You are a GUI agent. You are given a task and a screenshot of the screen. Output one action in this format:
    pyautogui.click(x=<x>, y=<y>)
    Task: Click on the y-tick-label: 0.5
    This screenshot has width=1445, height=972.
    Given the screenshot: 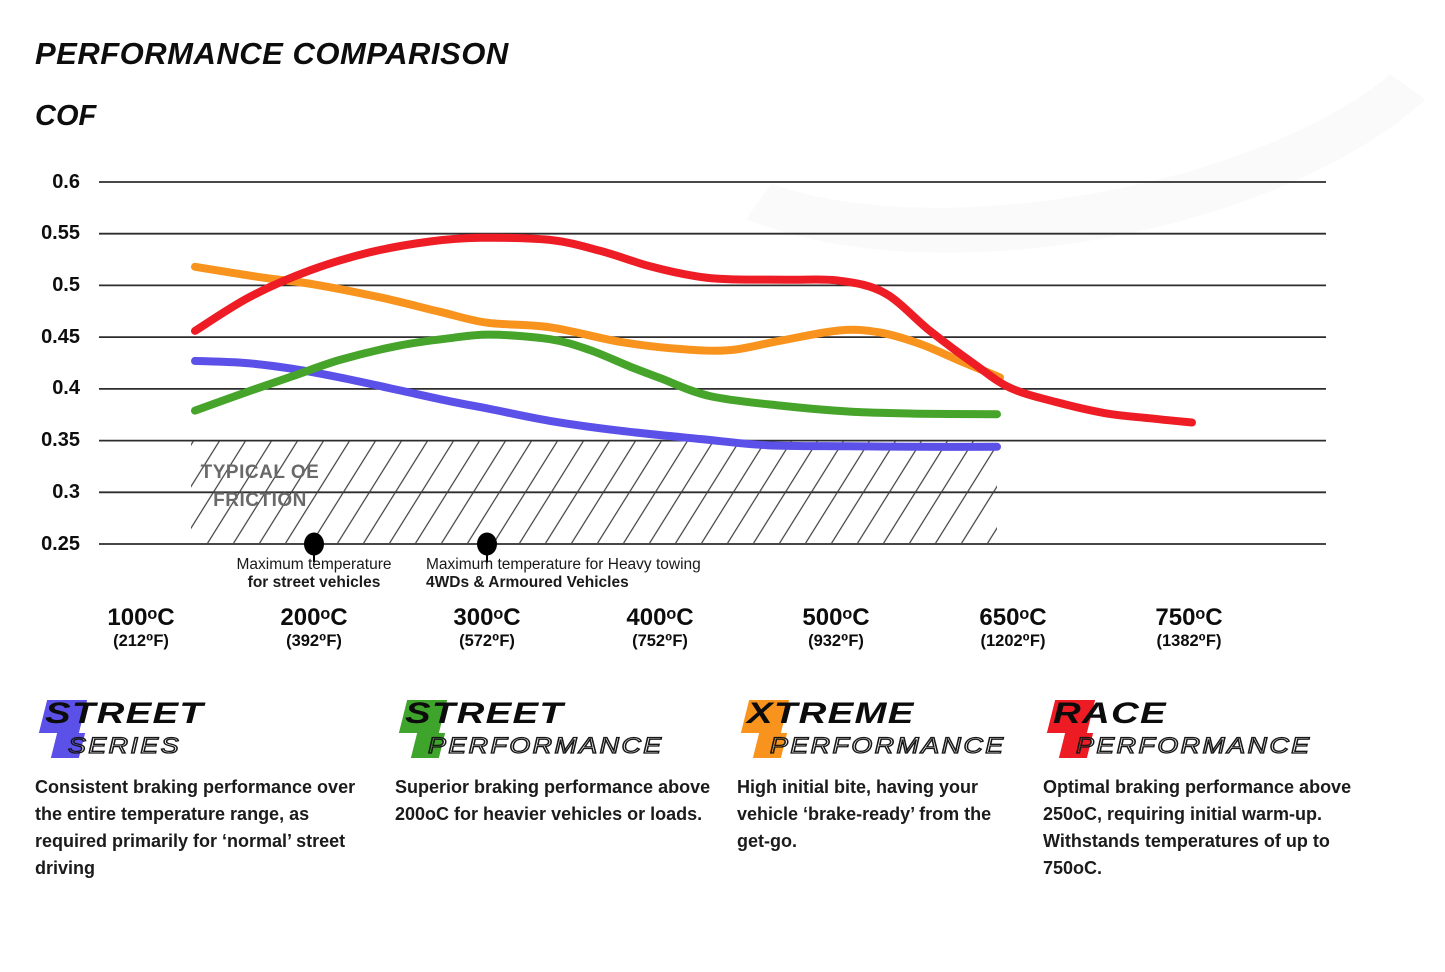 What is the action you would take?
    pyautogui.click(x=66, y=285)
    